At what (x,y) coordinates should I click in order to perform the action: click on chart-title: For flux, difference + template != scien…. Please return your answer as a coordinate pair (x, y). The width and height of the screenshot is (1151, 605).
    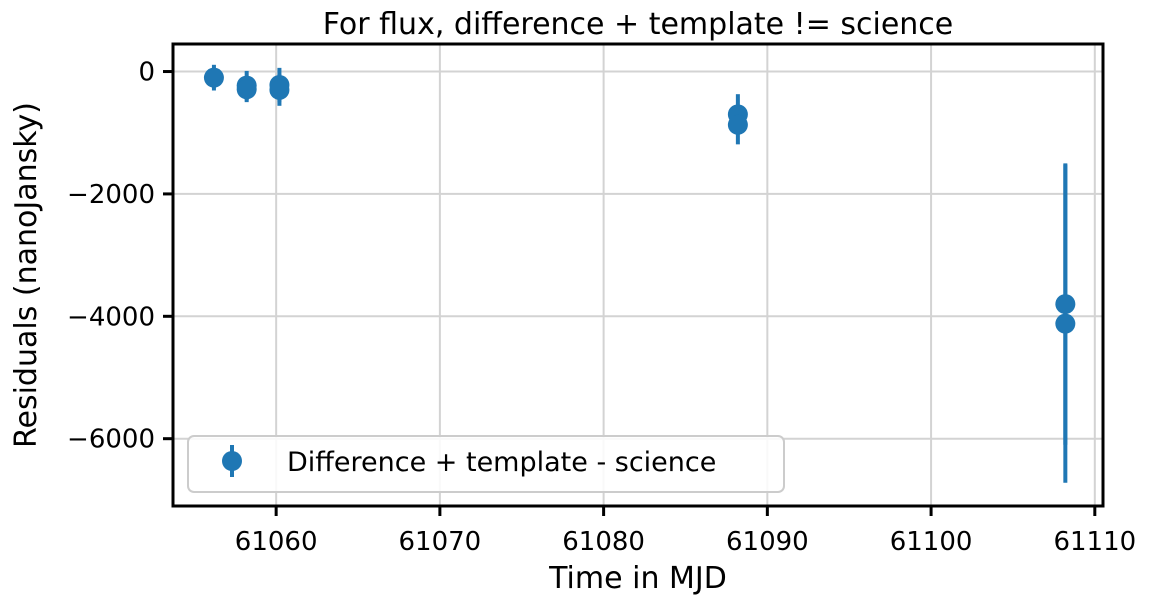
    Looking at the image, I should click on (638, 24).